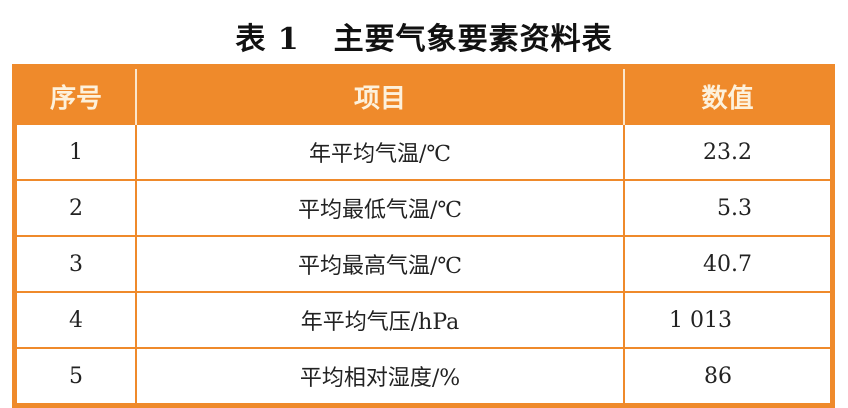 Image resolution: width=848 pixels, height=408 pixels. What do you see at coordinates (75, 264) in the screenshot?
I see `cell-no: 3` at bounding box center [75, 264].